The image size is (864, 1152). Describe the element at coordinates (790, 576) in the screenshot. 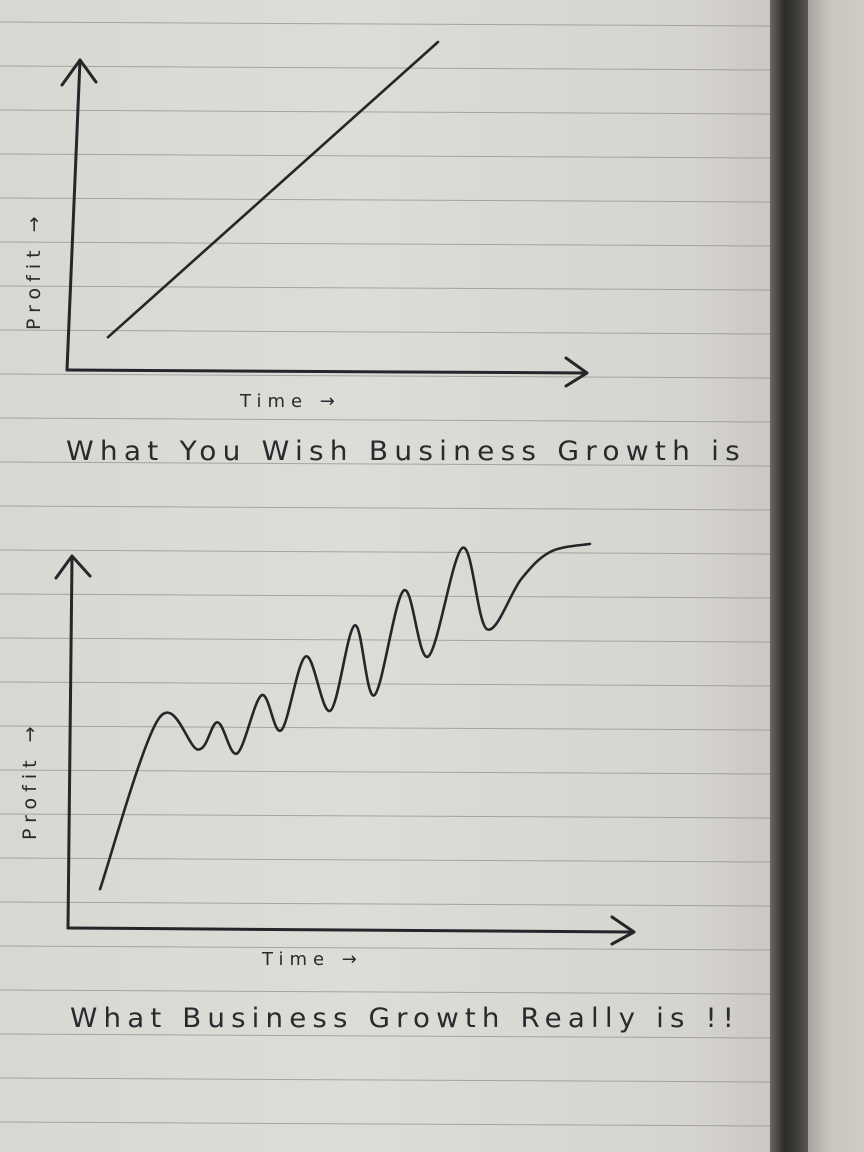

I see `notebook-spine` at that location.